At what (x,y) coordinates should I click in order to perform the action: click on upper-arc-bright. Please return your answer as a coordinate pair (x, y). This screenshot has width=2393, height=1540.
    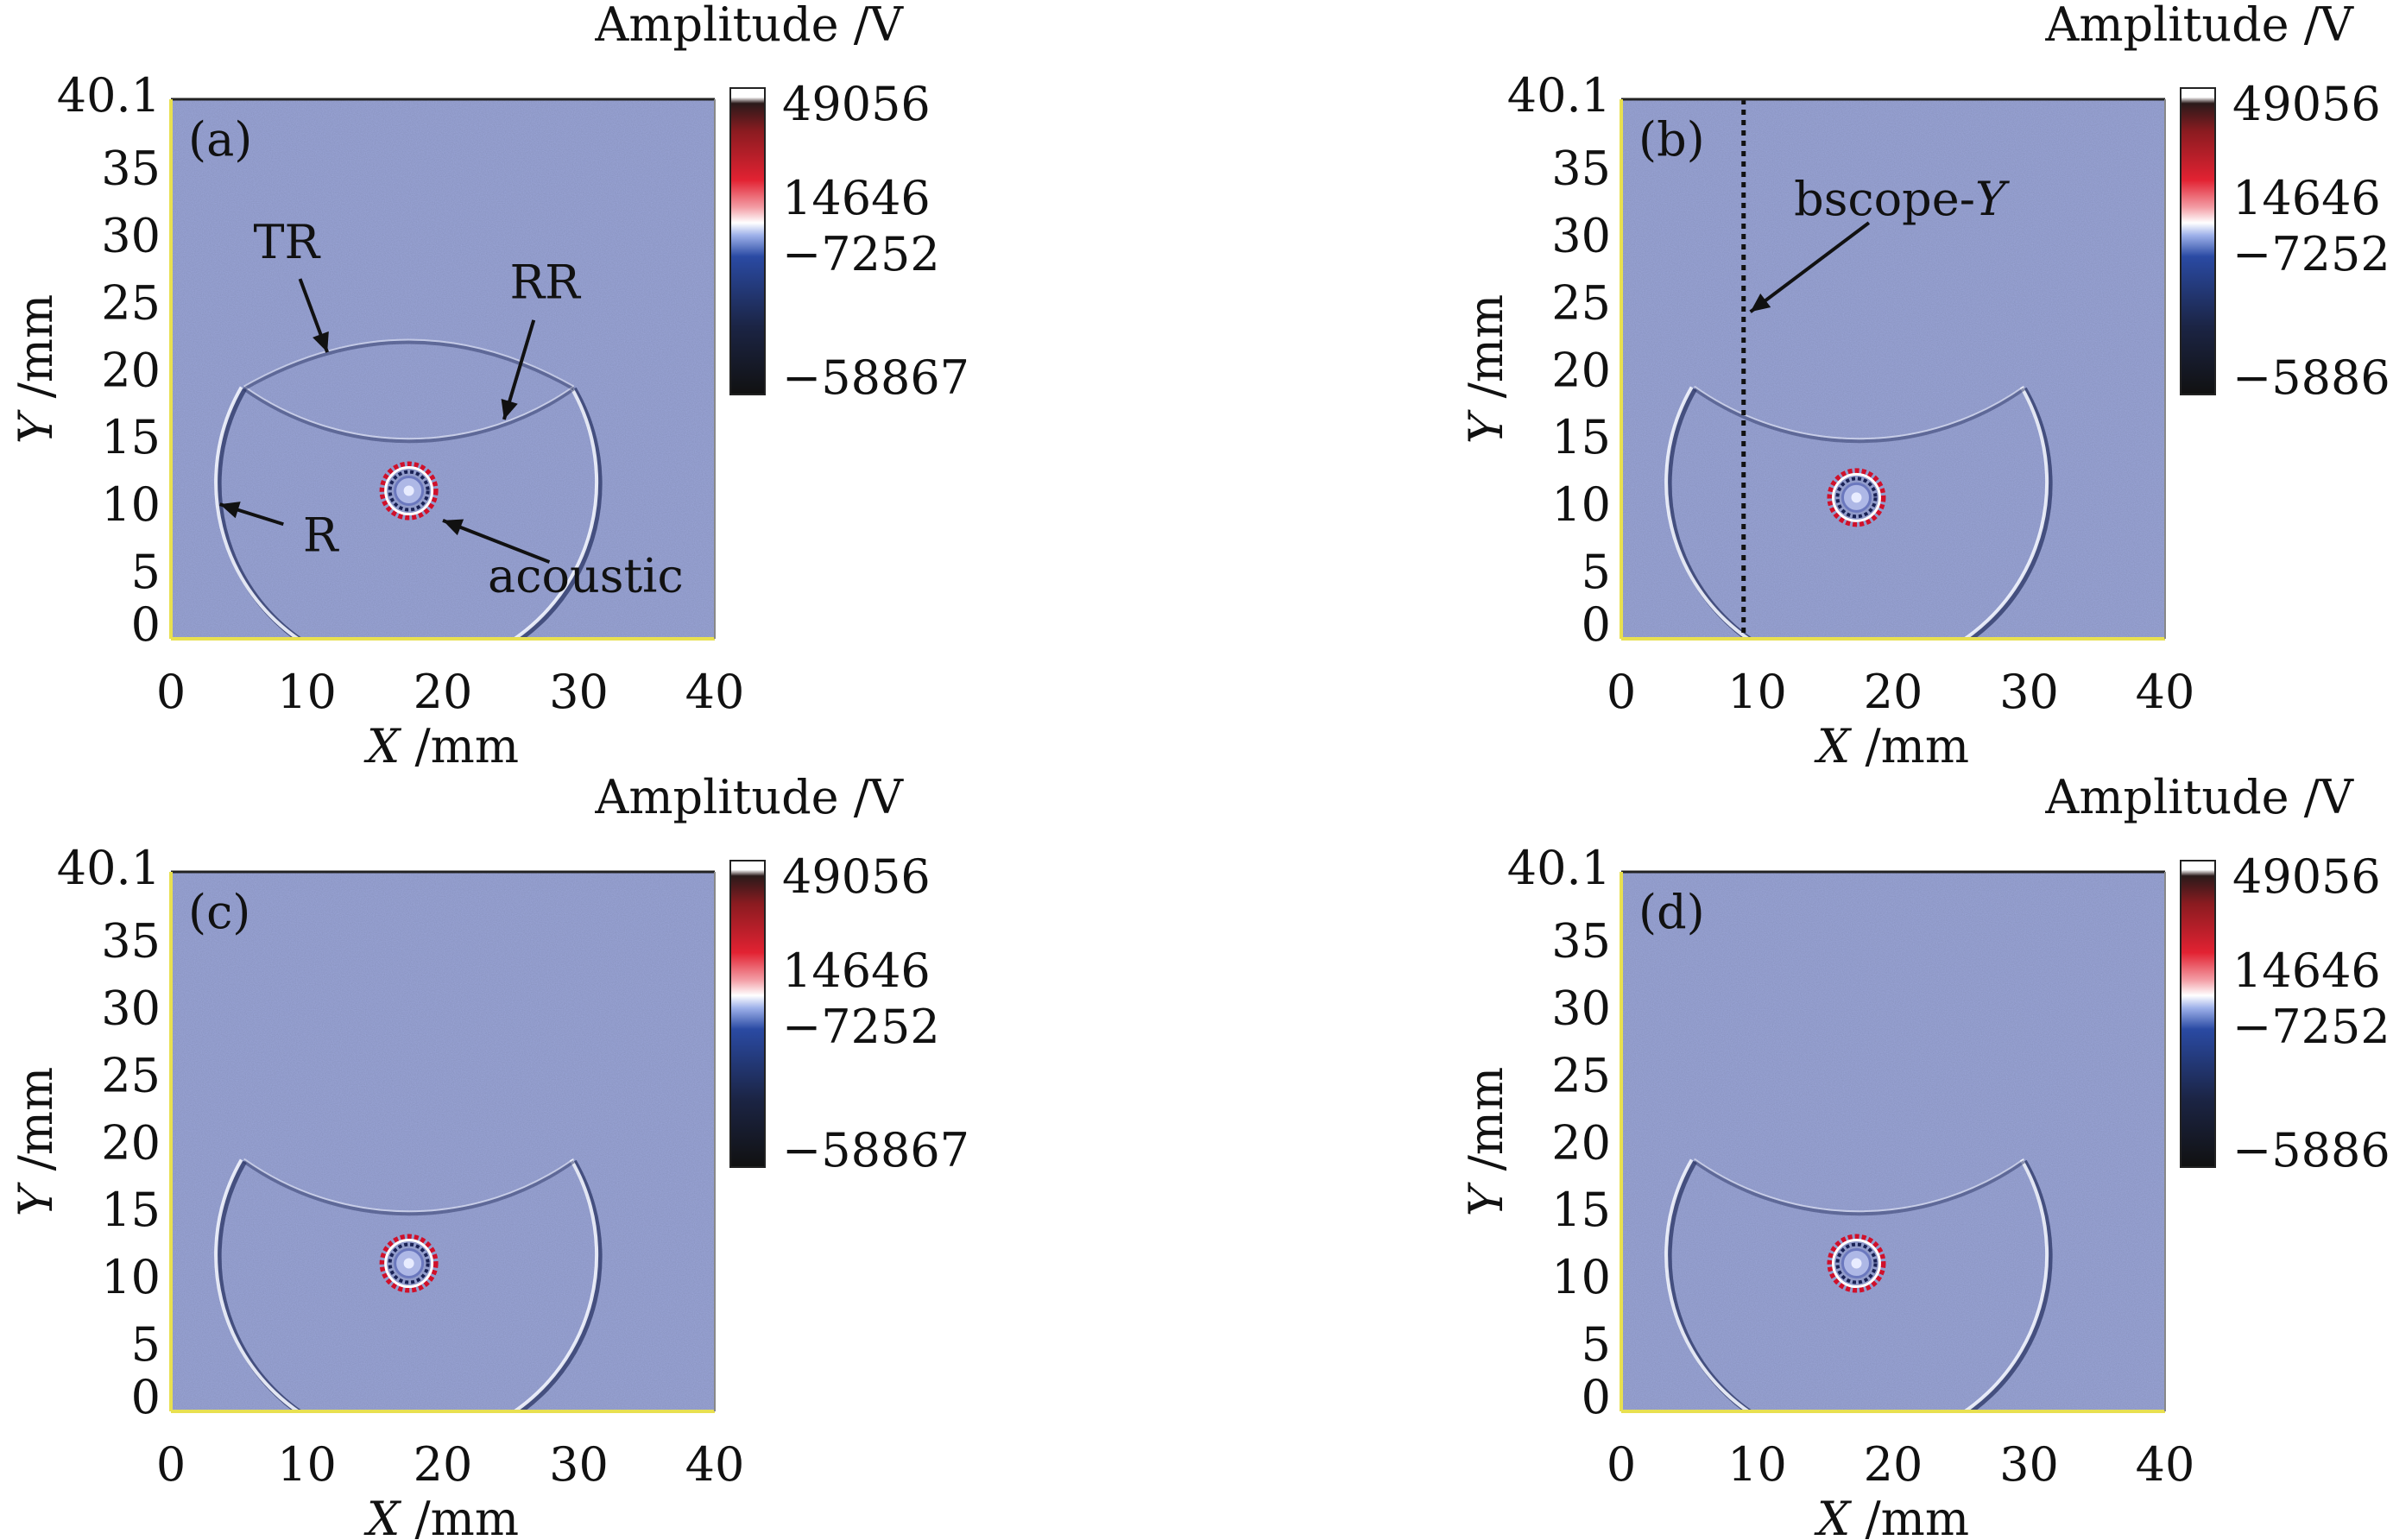
    Looking at the image, I should click on (409, 363).